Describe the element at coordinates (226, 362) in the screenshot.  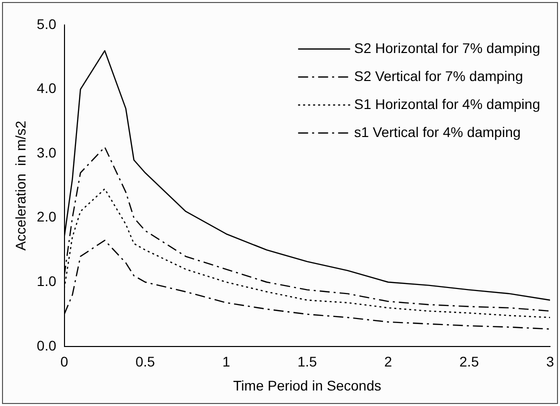
I see `x-tick-label: 1` at that location.